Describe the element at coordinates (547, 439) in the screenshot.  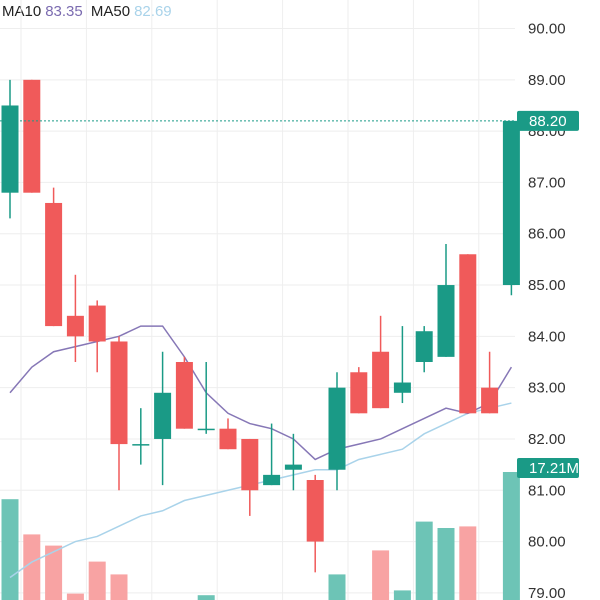
I see `y-tick-label: 82.00` at that location.